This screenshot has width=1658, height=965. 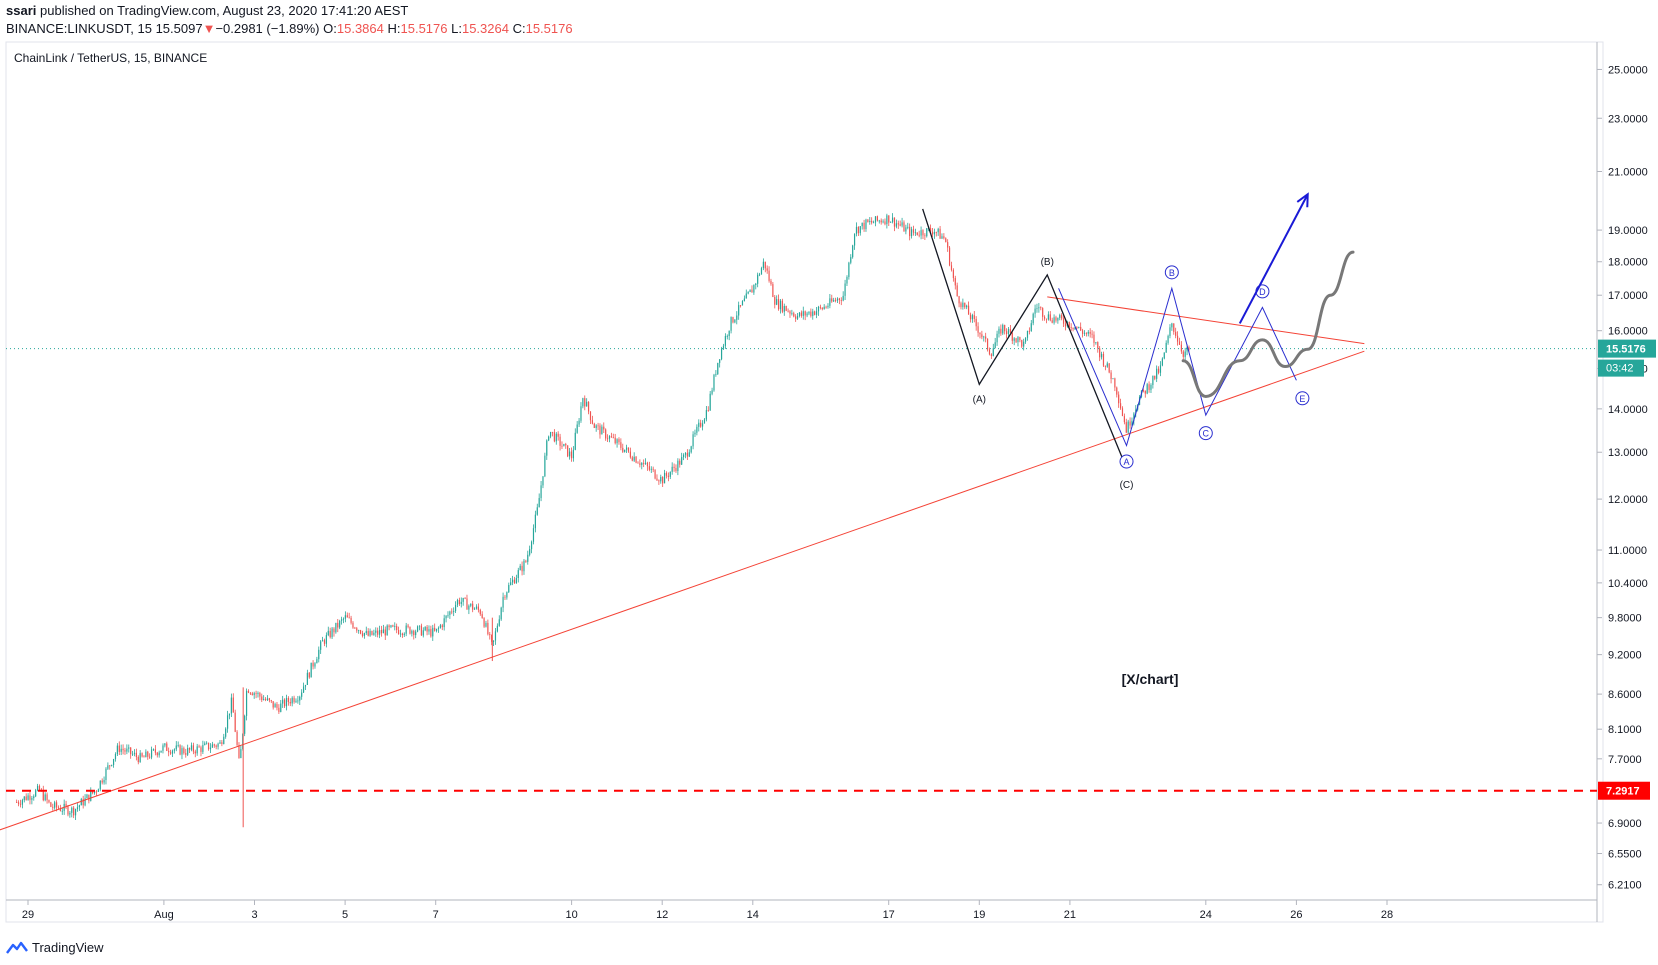 I want to click on symbol-line: BINANCE:LINKUSDT, 15, so click(x=79, y=28).